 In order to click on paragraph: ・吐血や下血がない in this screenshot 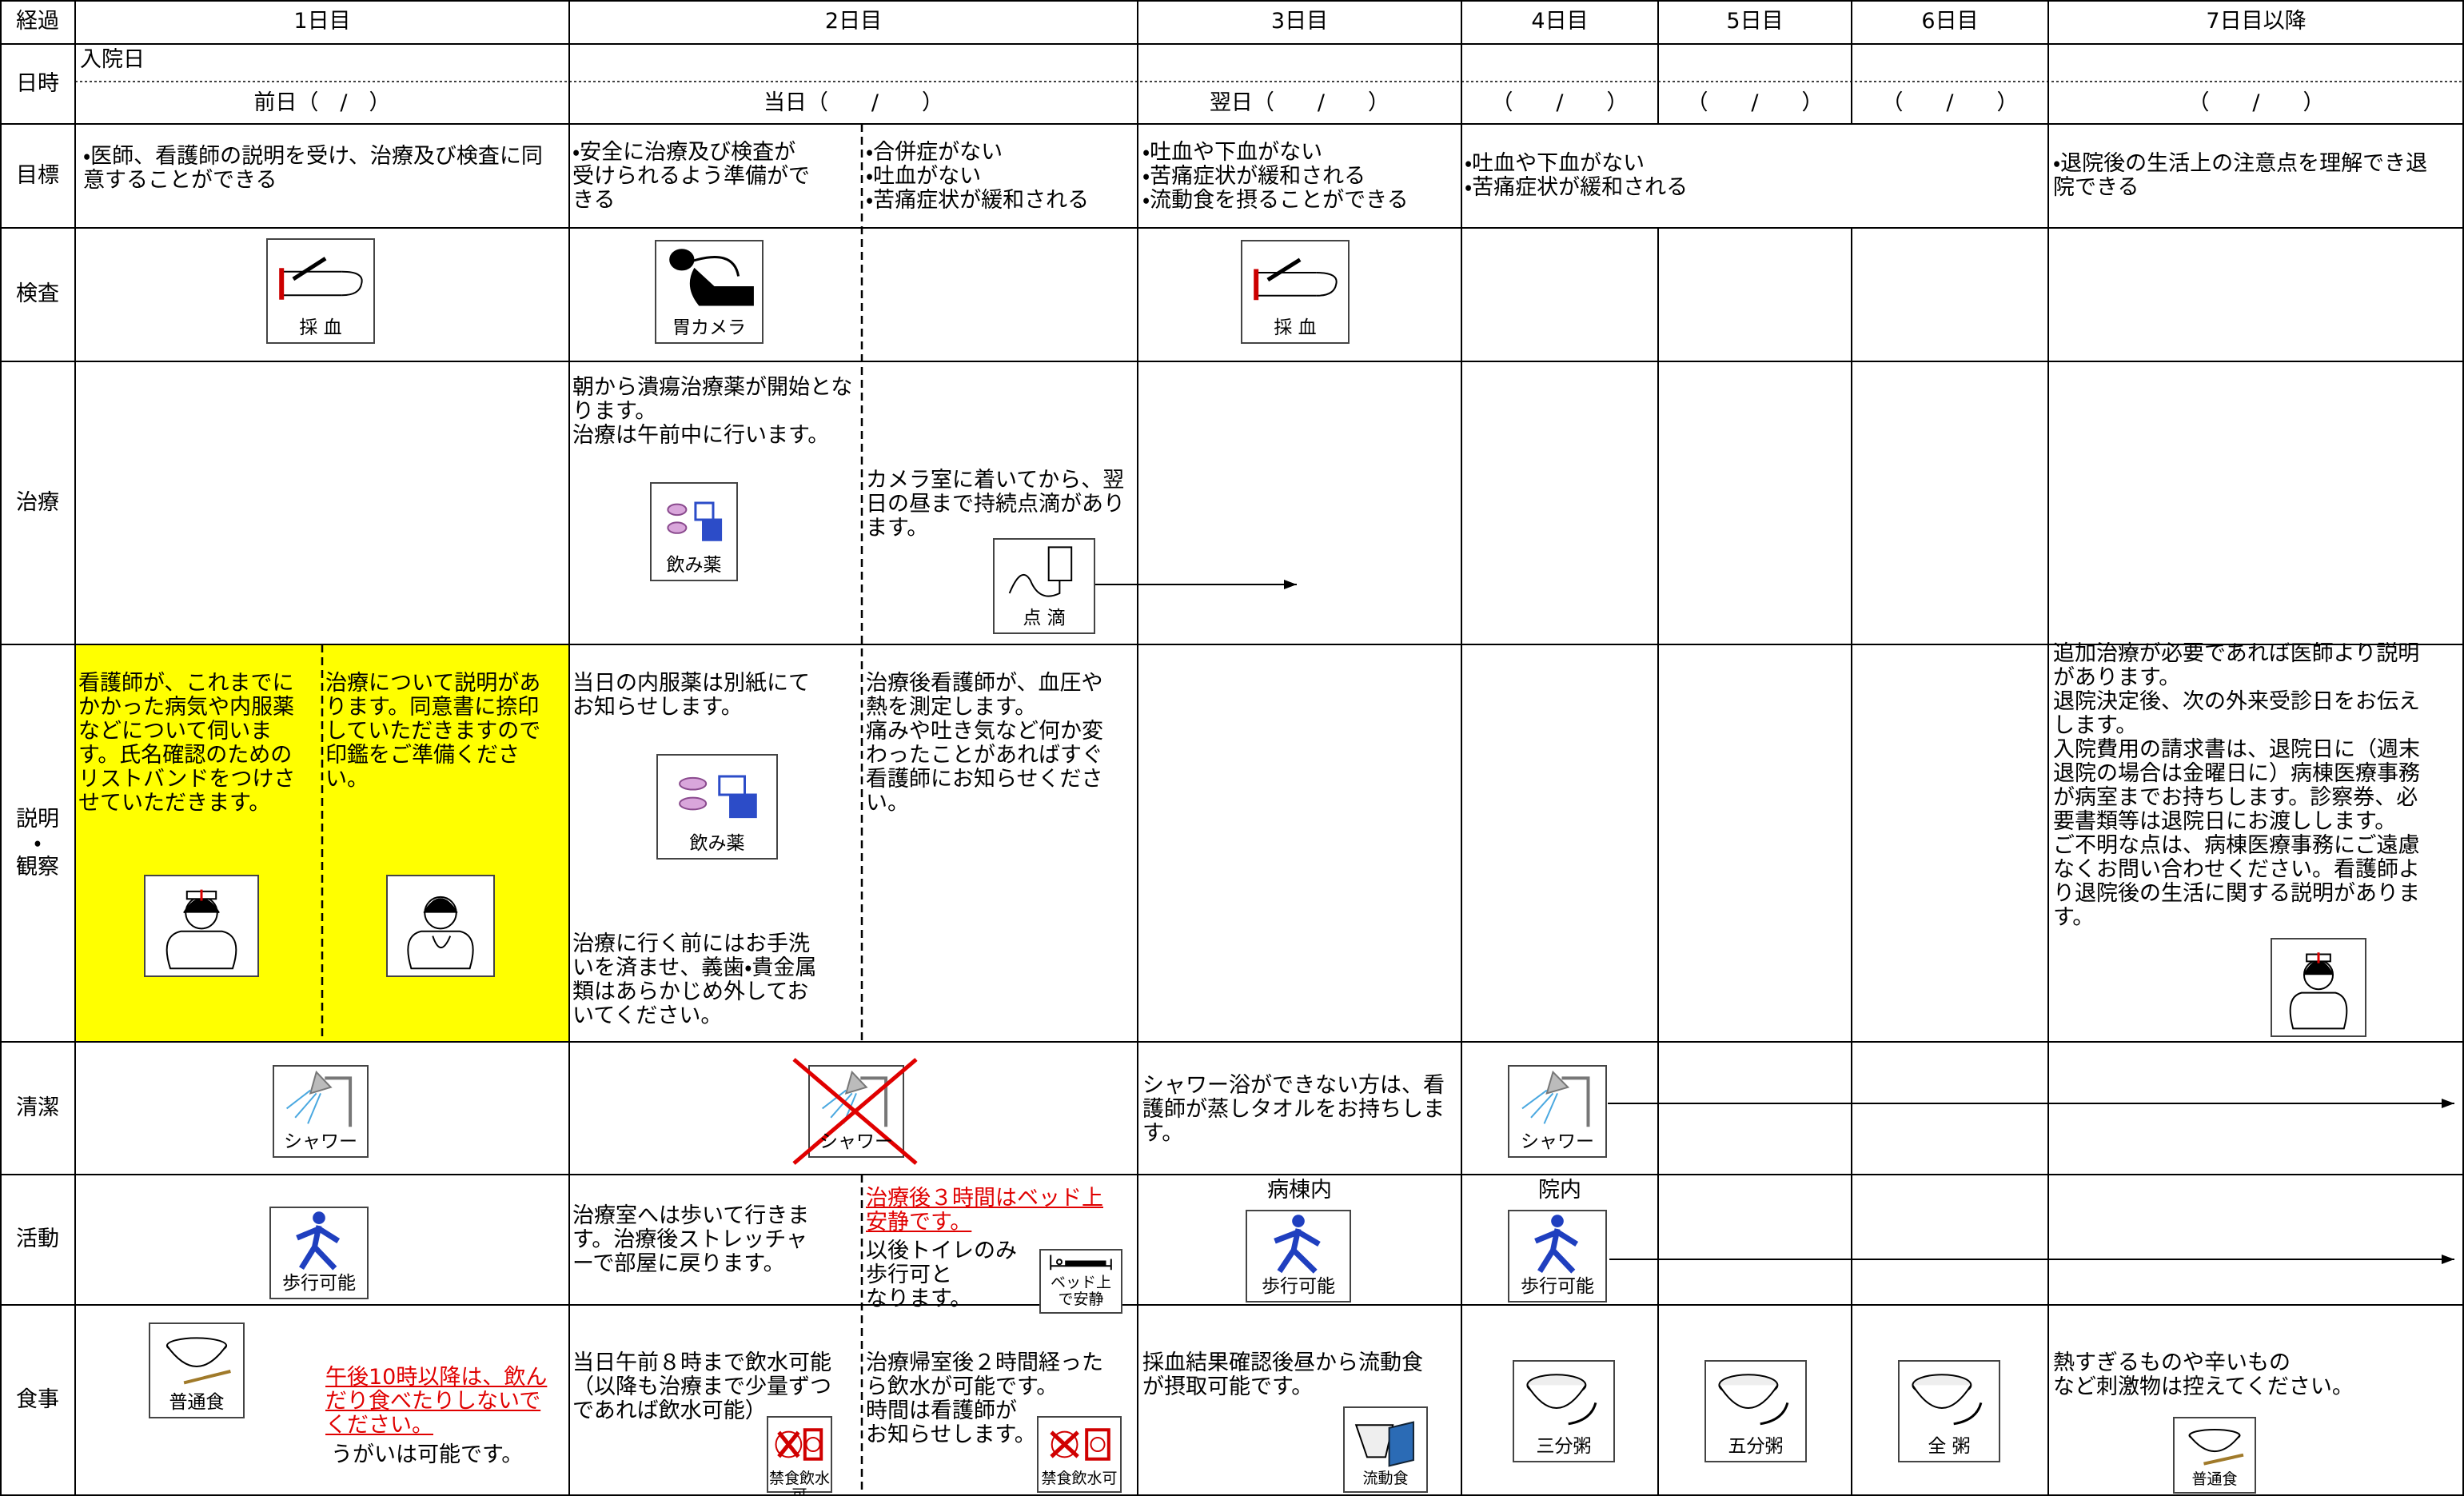, I will do `click(1555, 164)`.